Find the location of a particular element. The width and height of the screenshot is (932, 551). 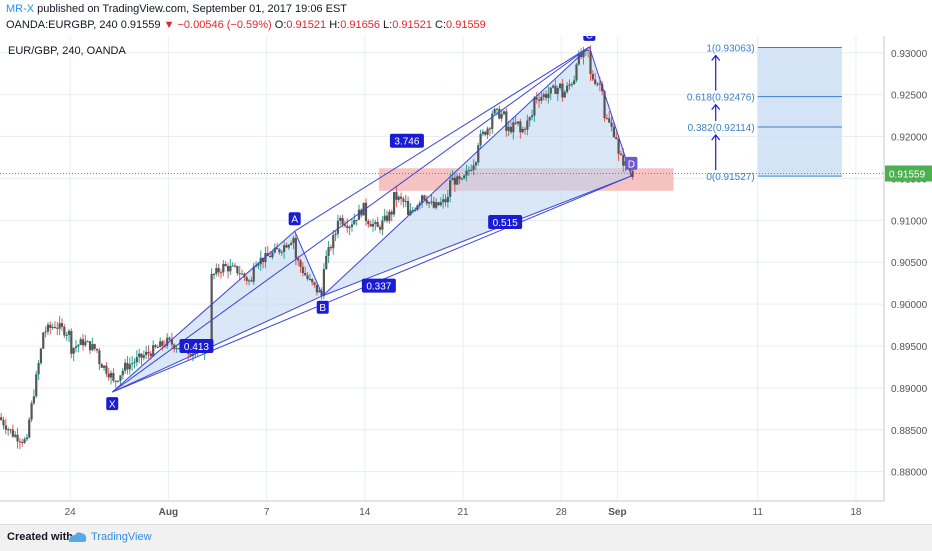

author-link: MR-X is located at coordinates (20, 9).